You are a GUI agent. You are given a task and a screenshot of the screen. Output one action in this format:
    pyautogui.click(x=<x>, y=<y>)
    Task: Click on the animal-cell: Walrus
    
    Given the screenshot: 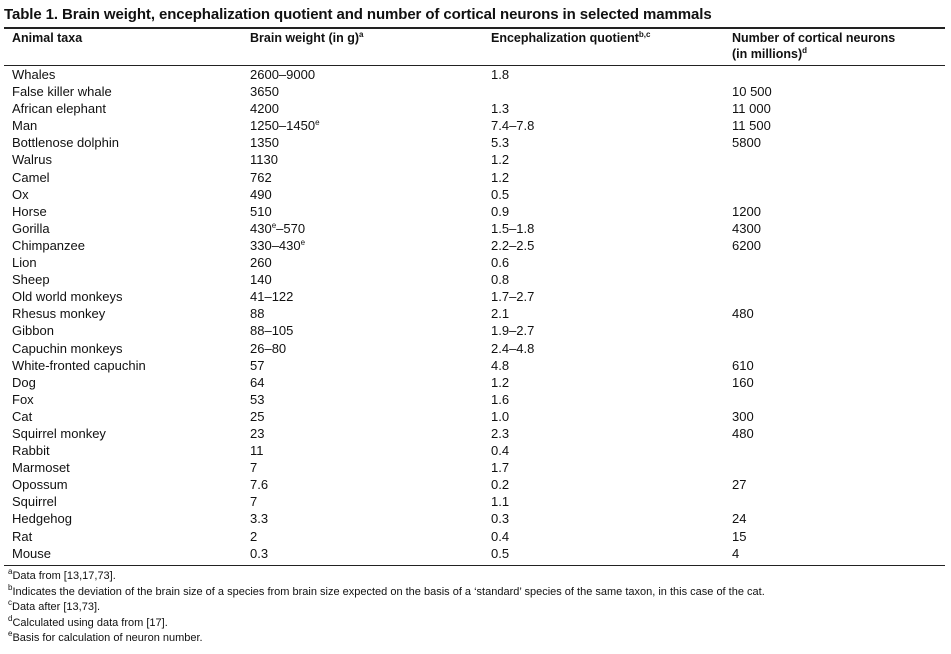 What is the action you would take?
    pyautogui.click(x=32, y=159)
    